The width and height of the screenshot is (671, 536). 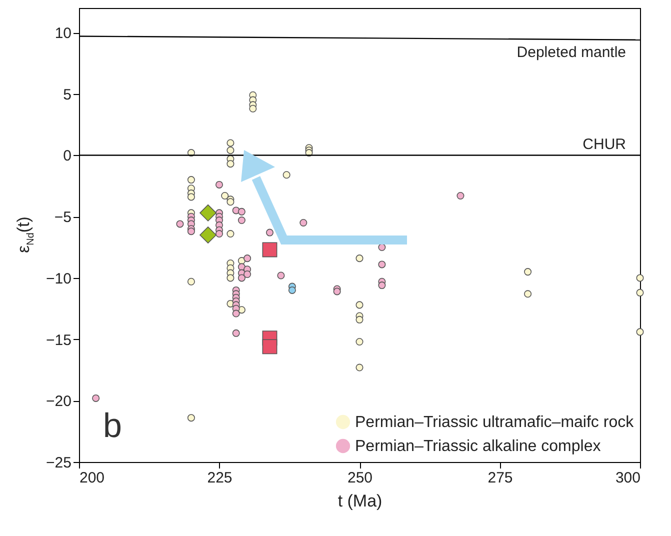 I want to click on ref-line-label: CHUR, so click(x=604, y=145).